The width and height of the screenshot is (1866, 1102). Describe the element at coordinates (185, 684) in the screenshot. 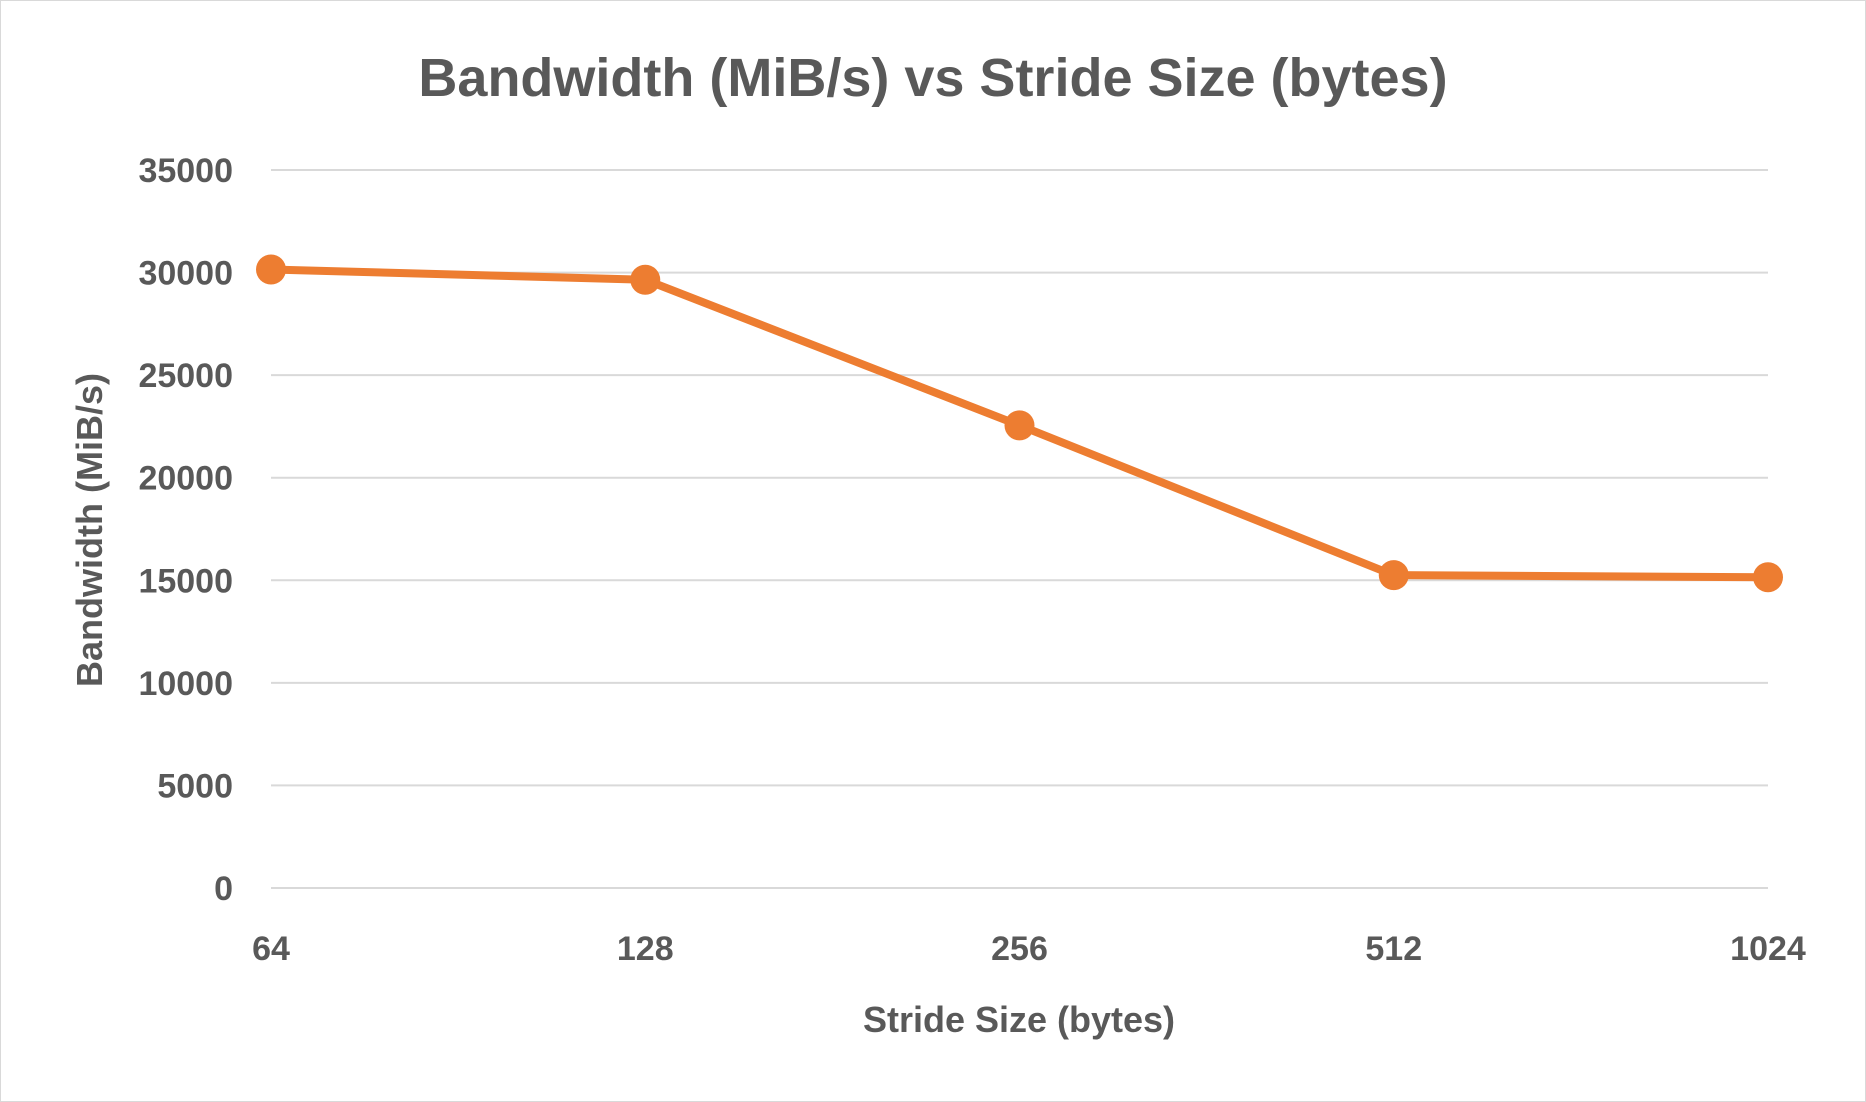

I see `y-tick-label: 10000` at that location.